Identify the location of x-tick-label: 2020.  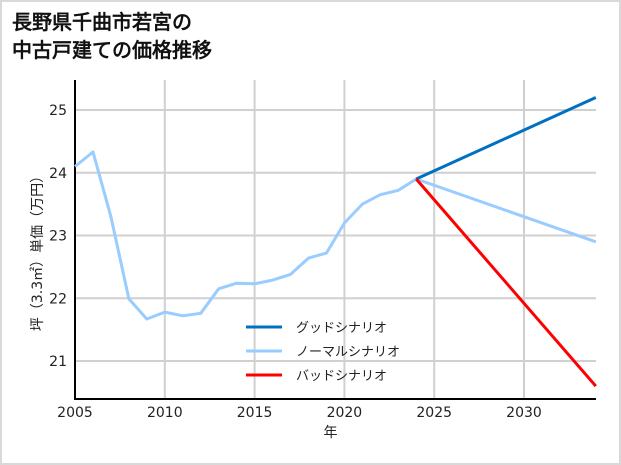
(345, 413).